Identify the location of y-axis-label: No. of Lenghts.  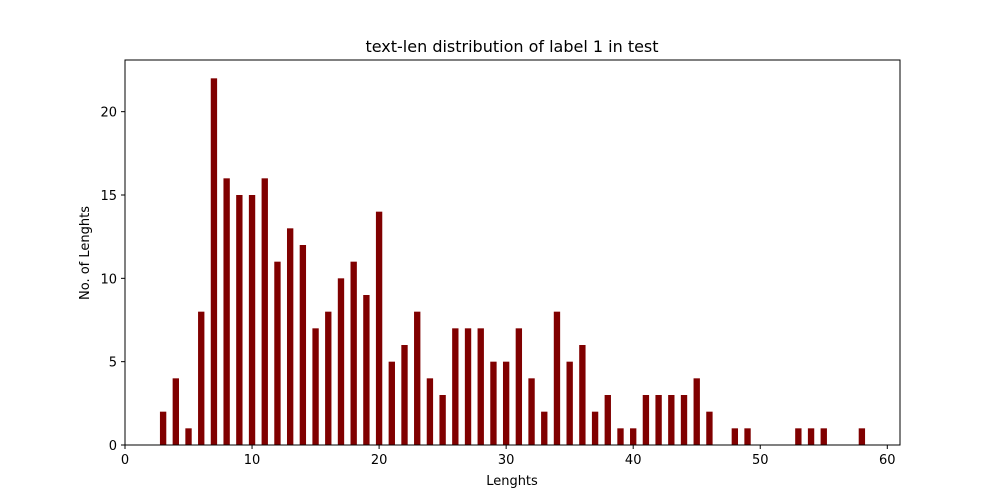
(85, 253).